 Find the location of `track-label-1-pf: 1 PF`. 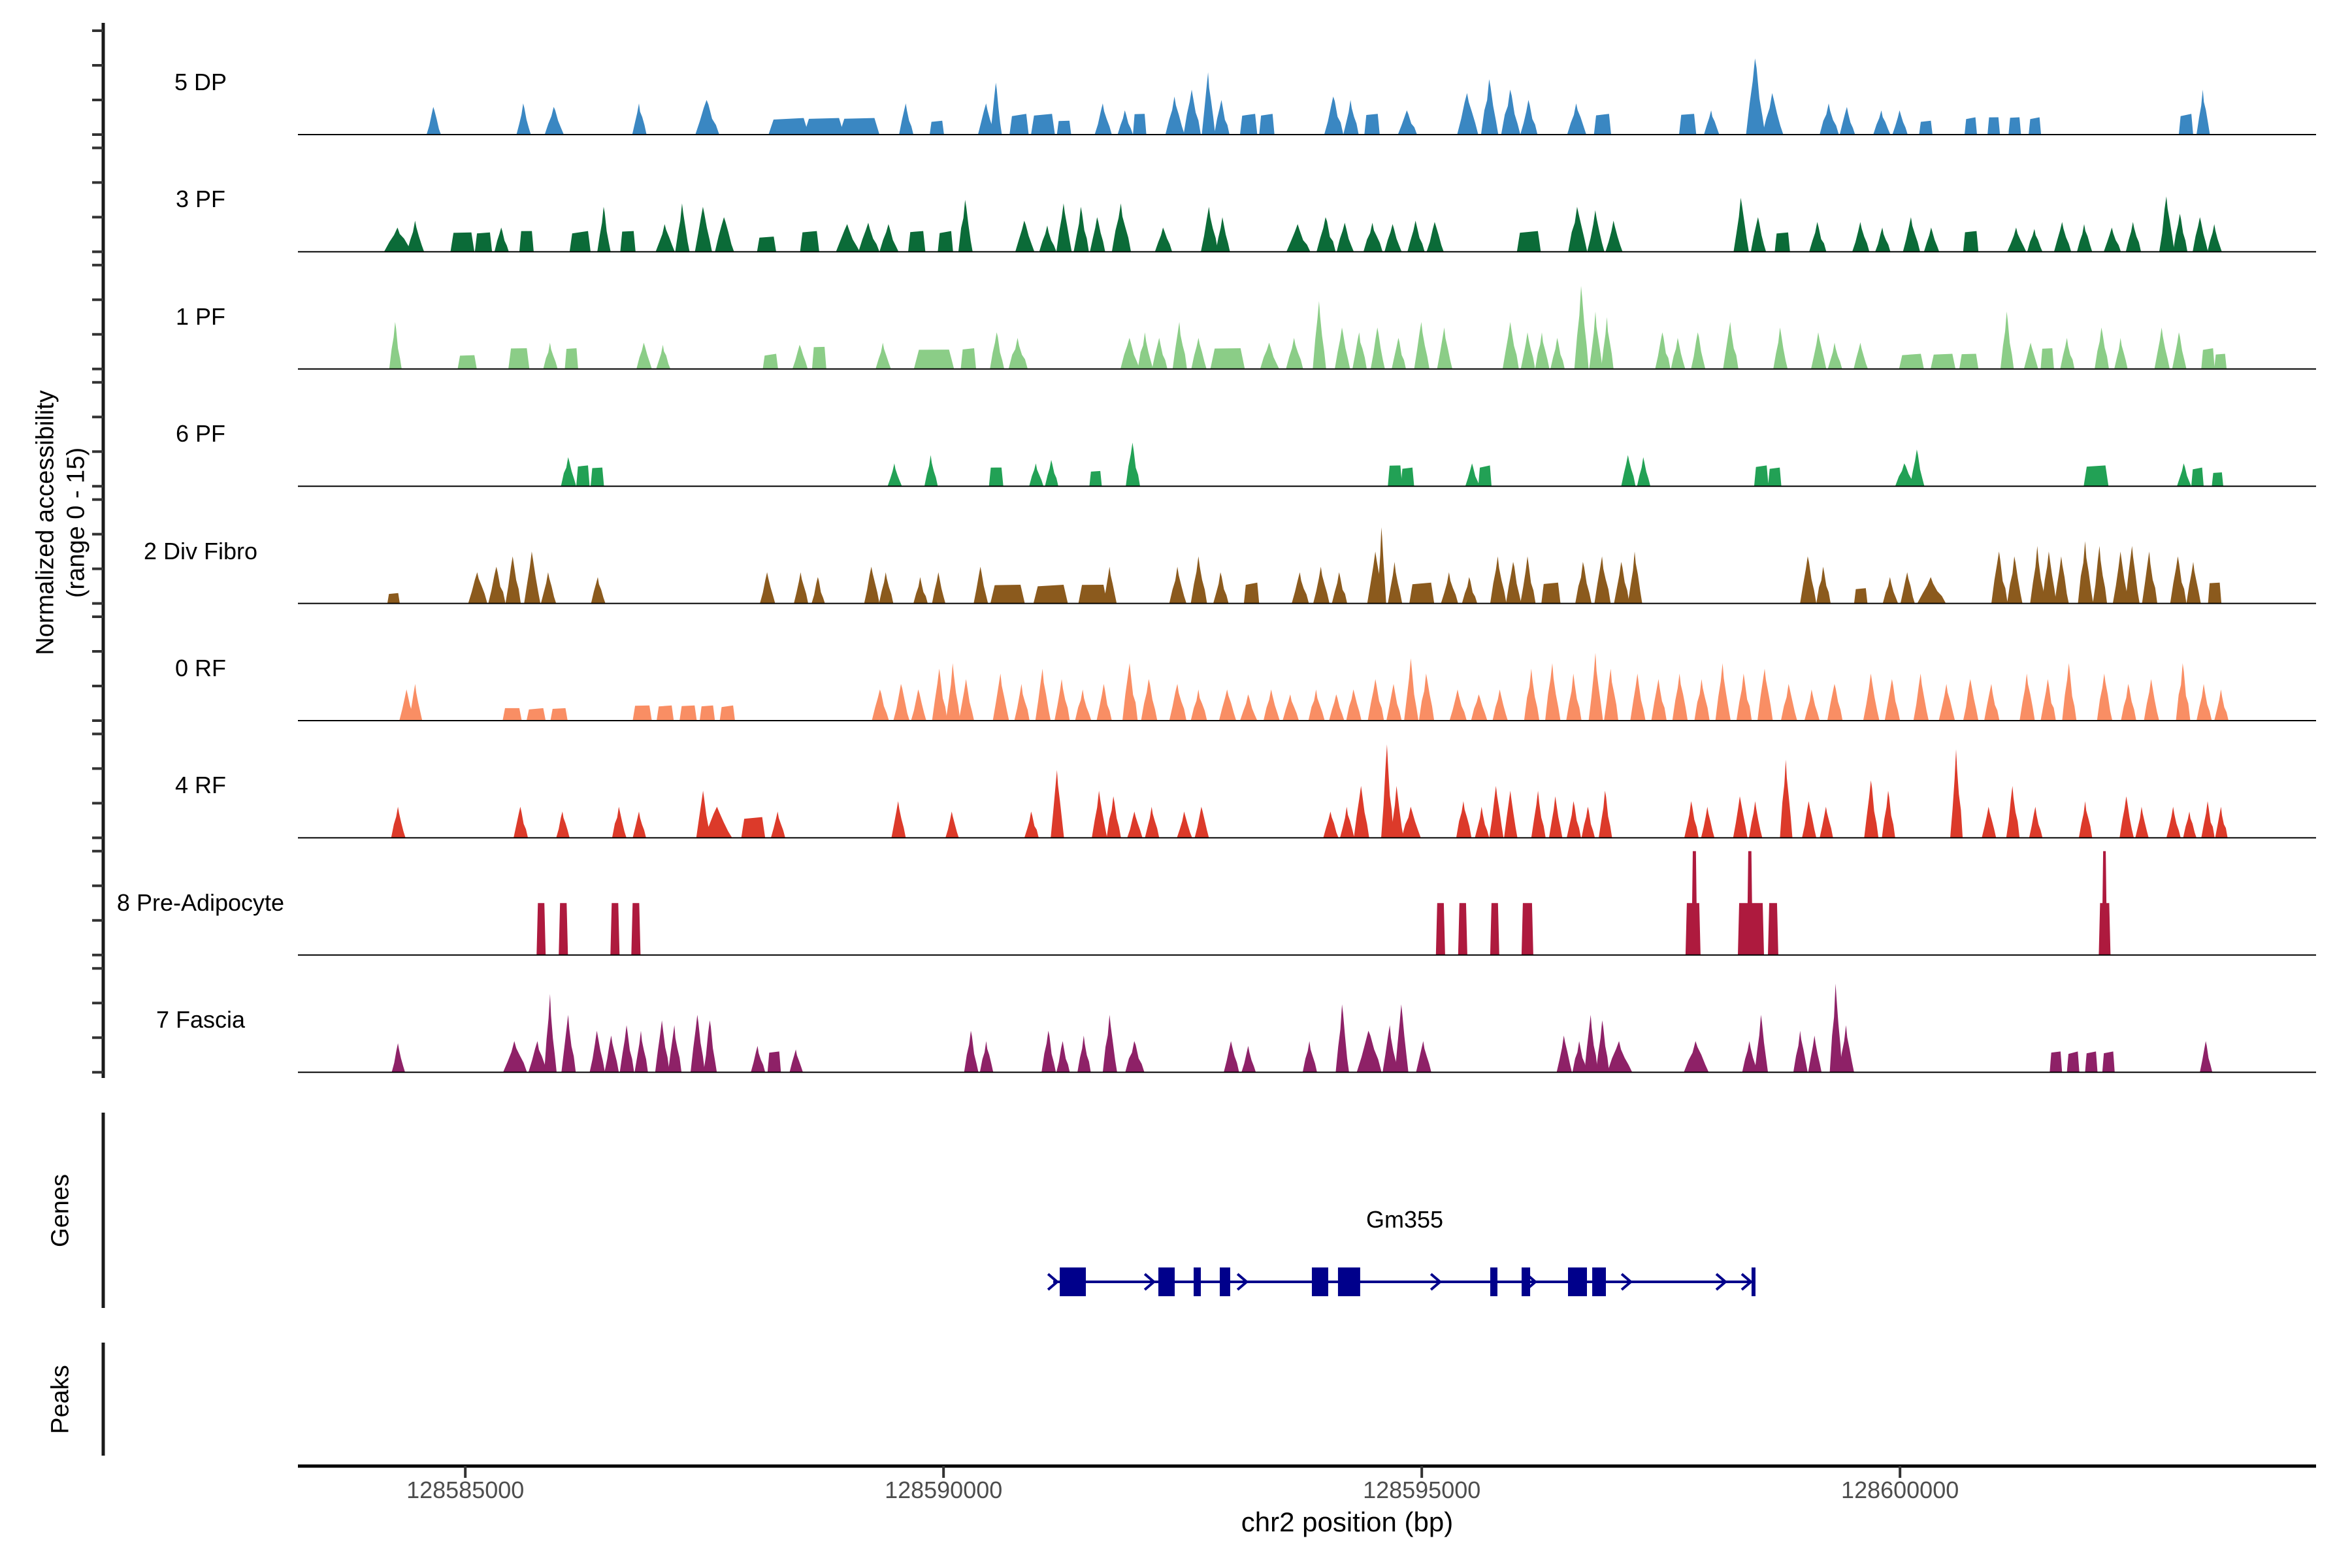

track-label-1-pf: 1 PF is located at coordinates (200, 316).